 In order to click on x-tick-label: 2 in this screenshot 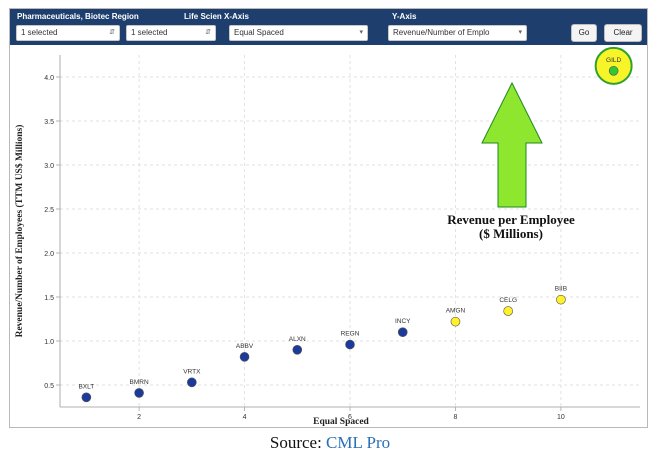, I will do `click(139, 417)`.